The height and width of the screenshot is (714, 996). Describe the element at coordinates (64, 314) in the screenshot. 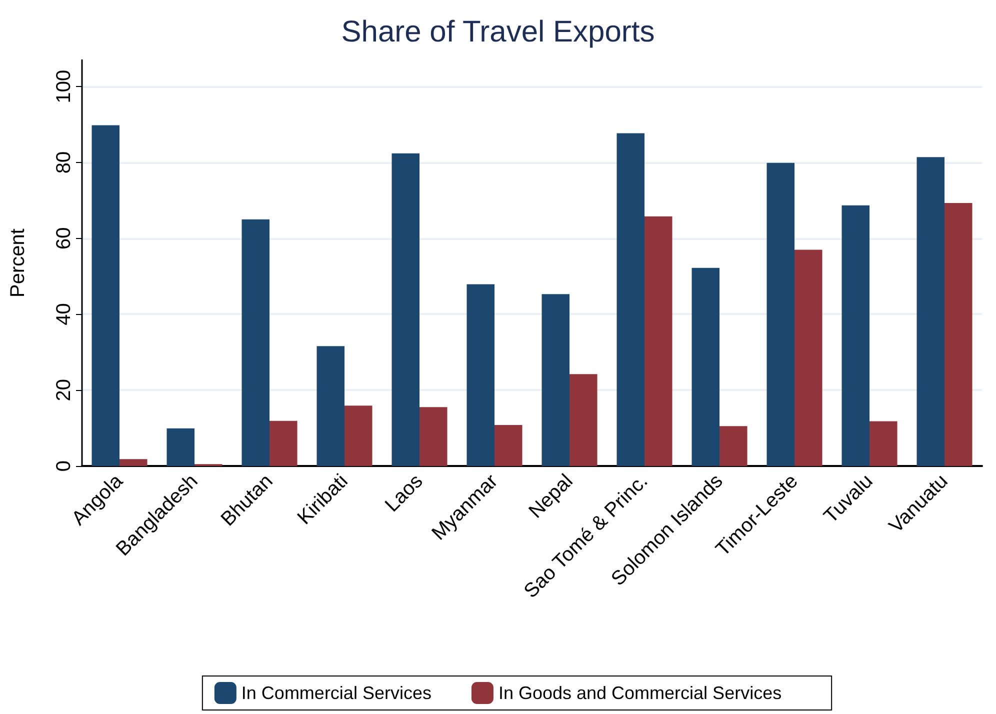

I see `y-tick-label: 40` at that location.